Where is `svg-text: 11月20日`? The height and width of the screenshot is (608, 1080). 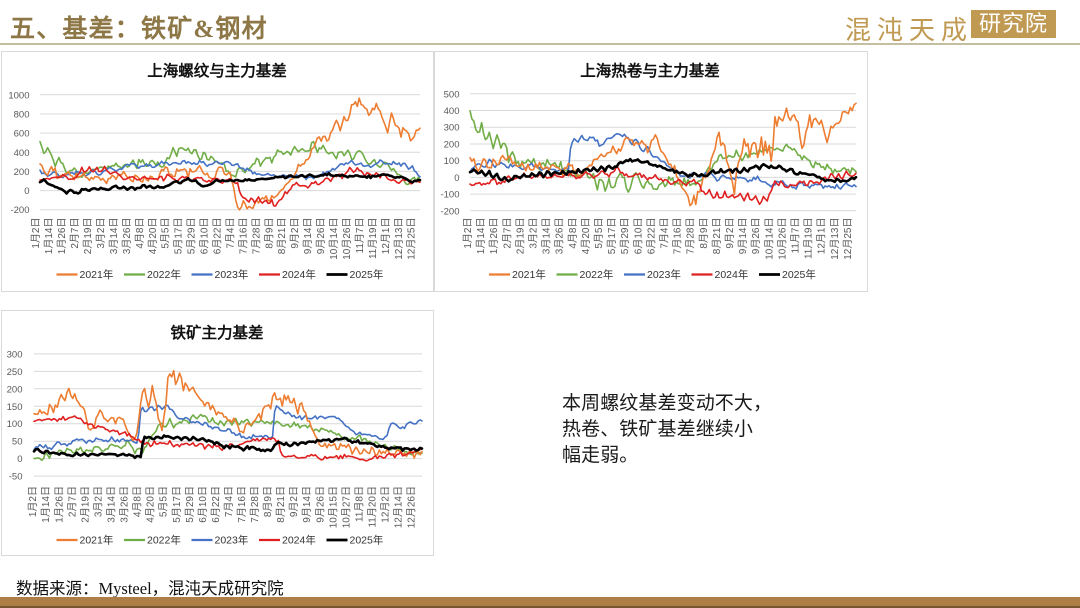
svg-text: 11月20日 is located at coordinates (373, 507).